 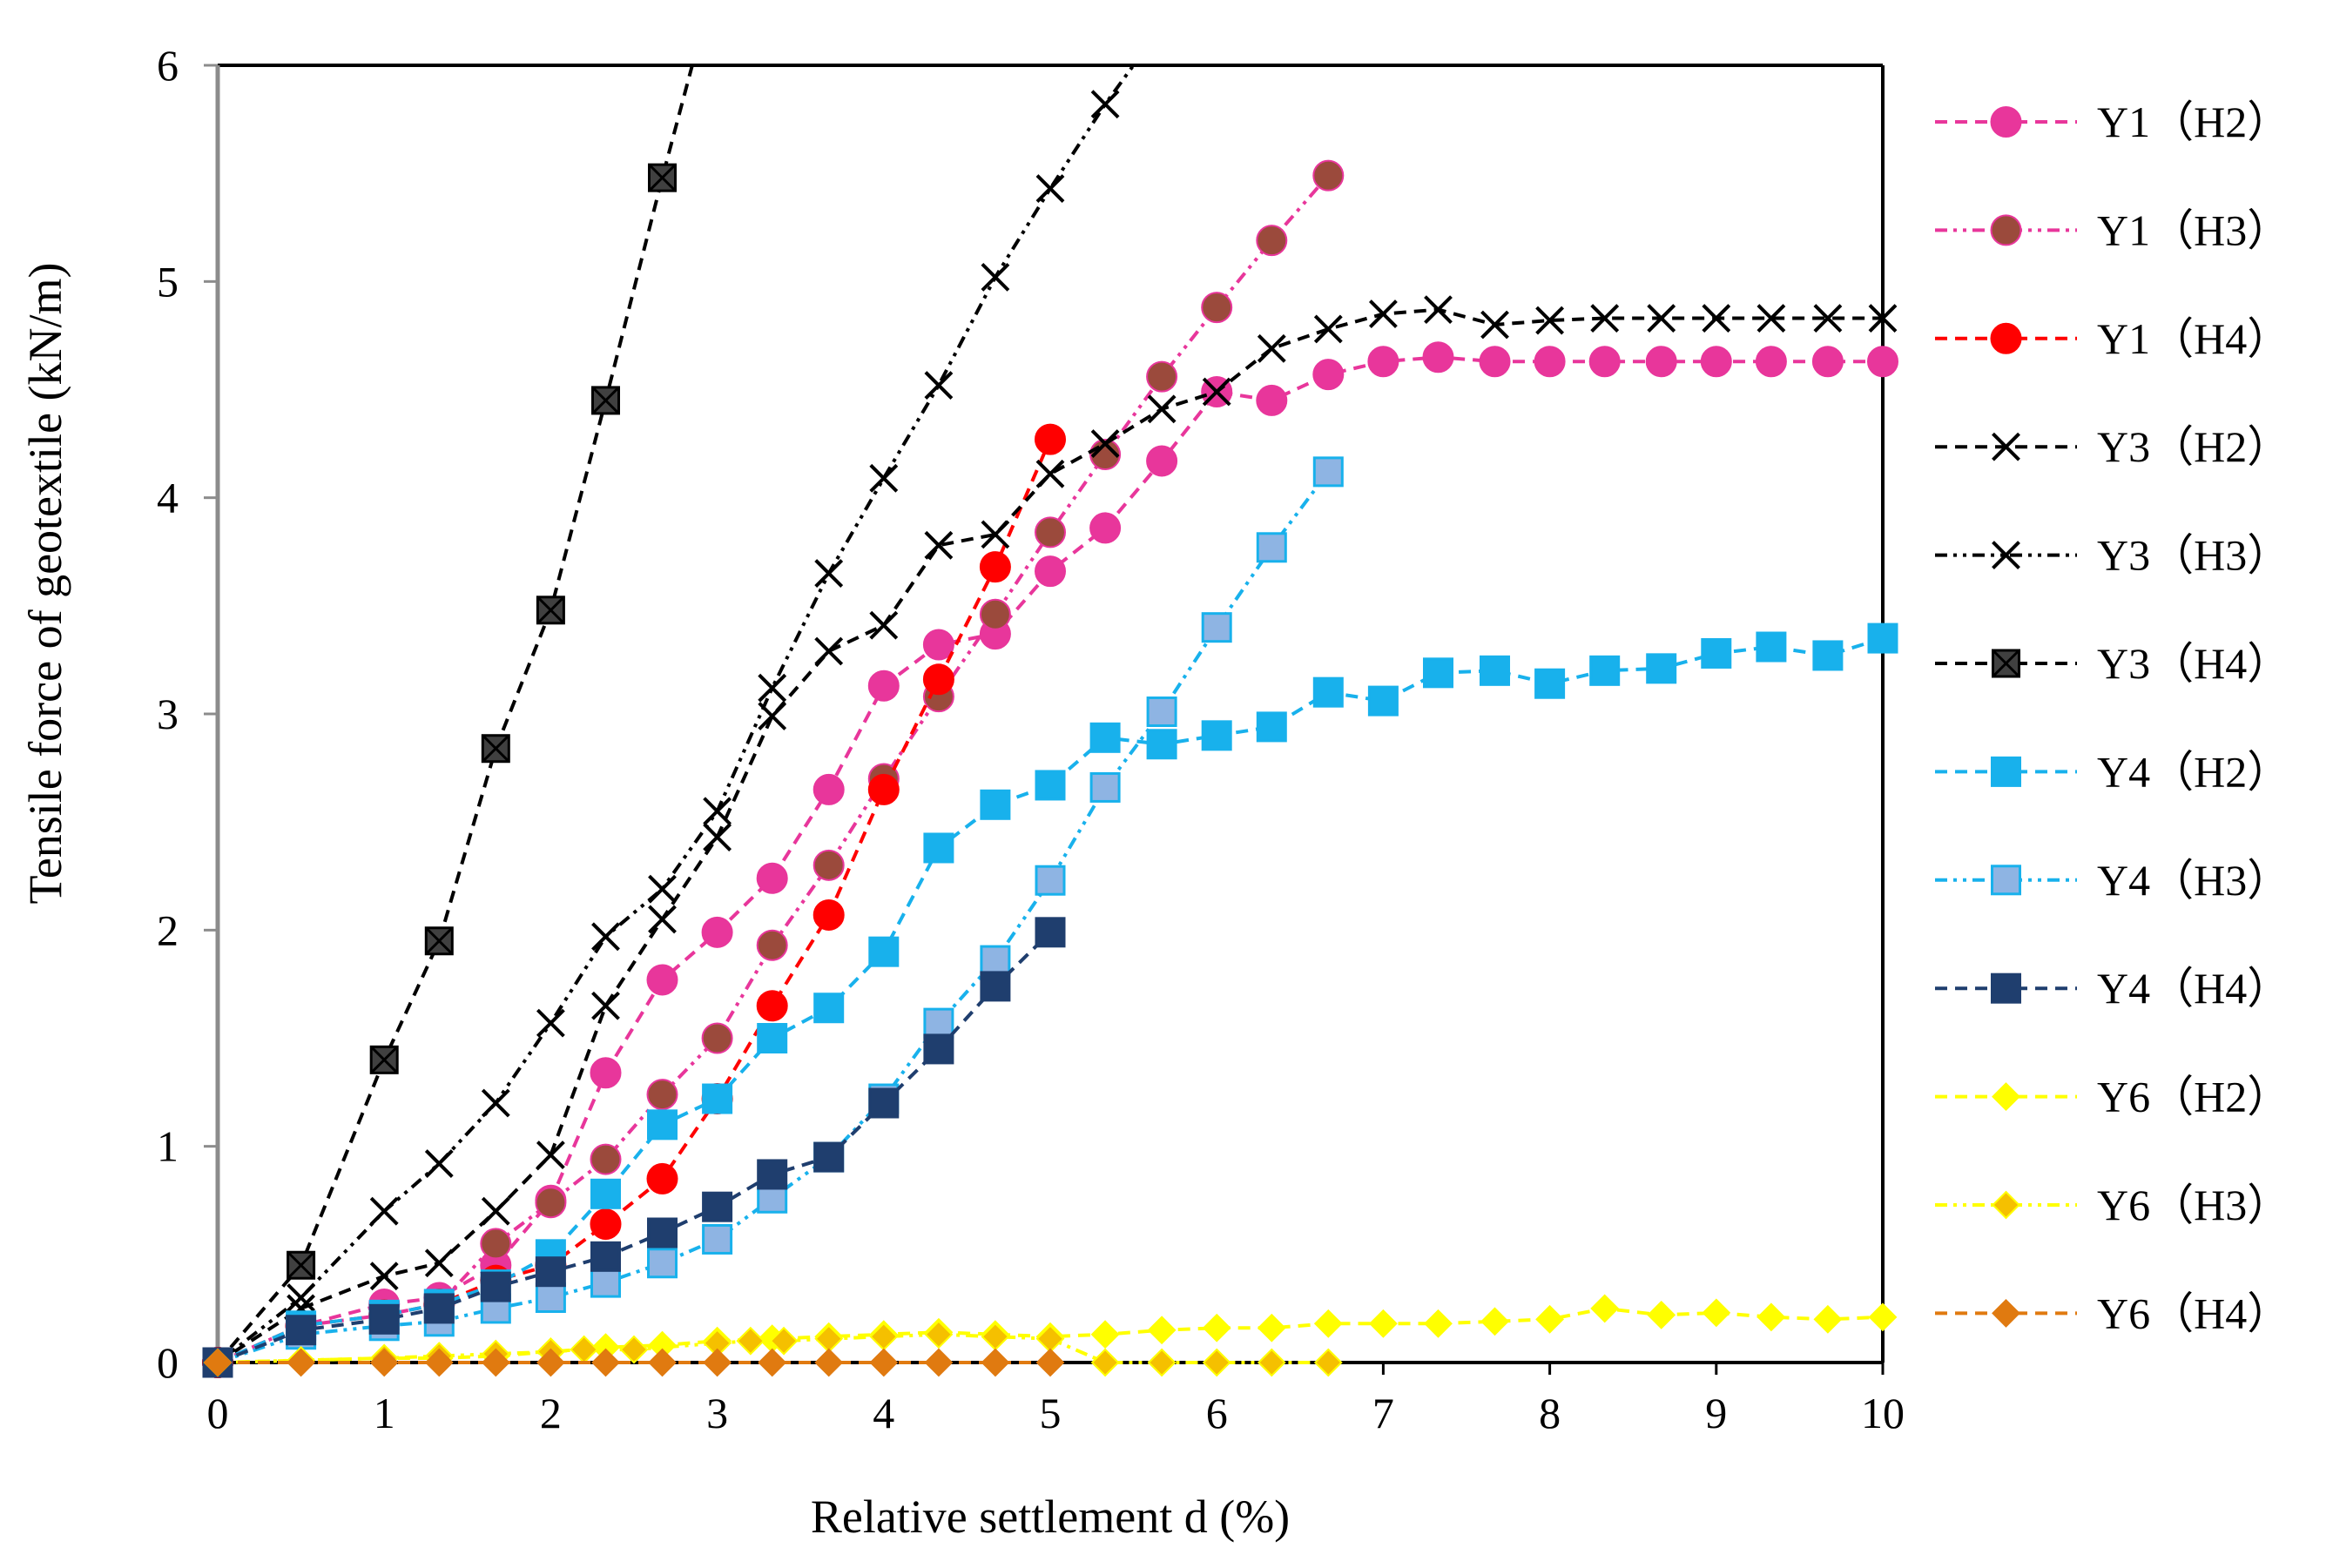 I want to click on legend-label: Y1（H2）, so click(x=2193, y=122).